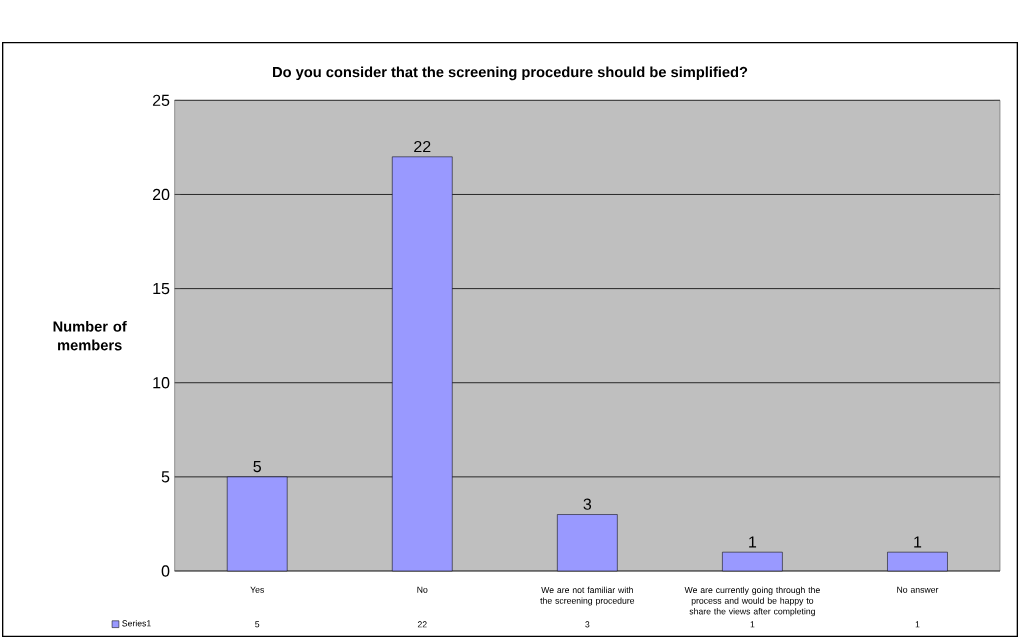  I want to click on y-axis-title: Number of members, so click(90, 335).